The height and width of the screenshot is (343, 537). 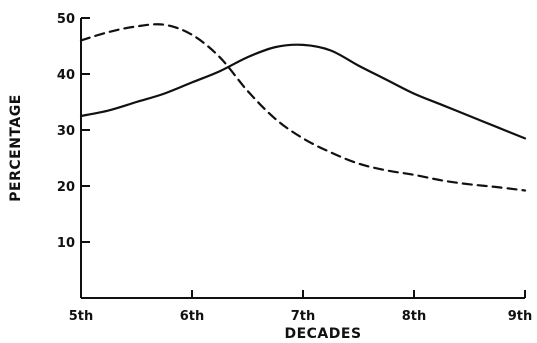 I want to click on y-tick-label: 30, so click(x=66, y=131).